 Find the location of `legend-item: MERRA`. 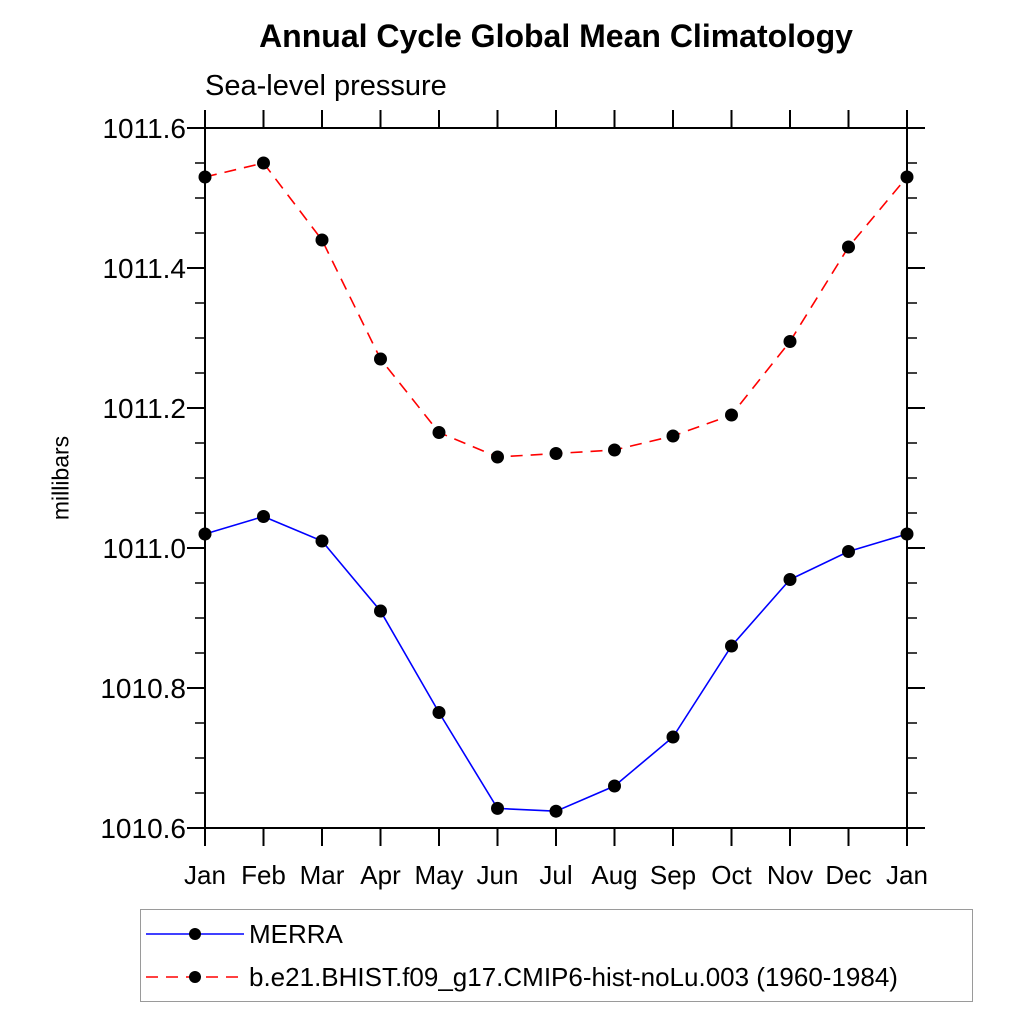

legend-item: MERRA is located at coordinates (242, 934).